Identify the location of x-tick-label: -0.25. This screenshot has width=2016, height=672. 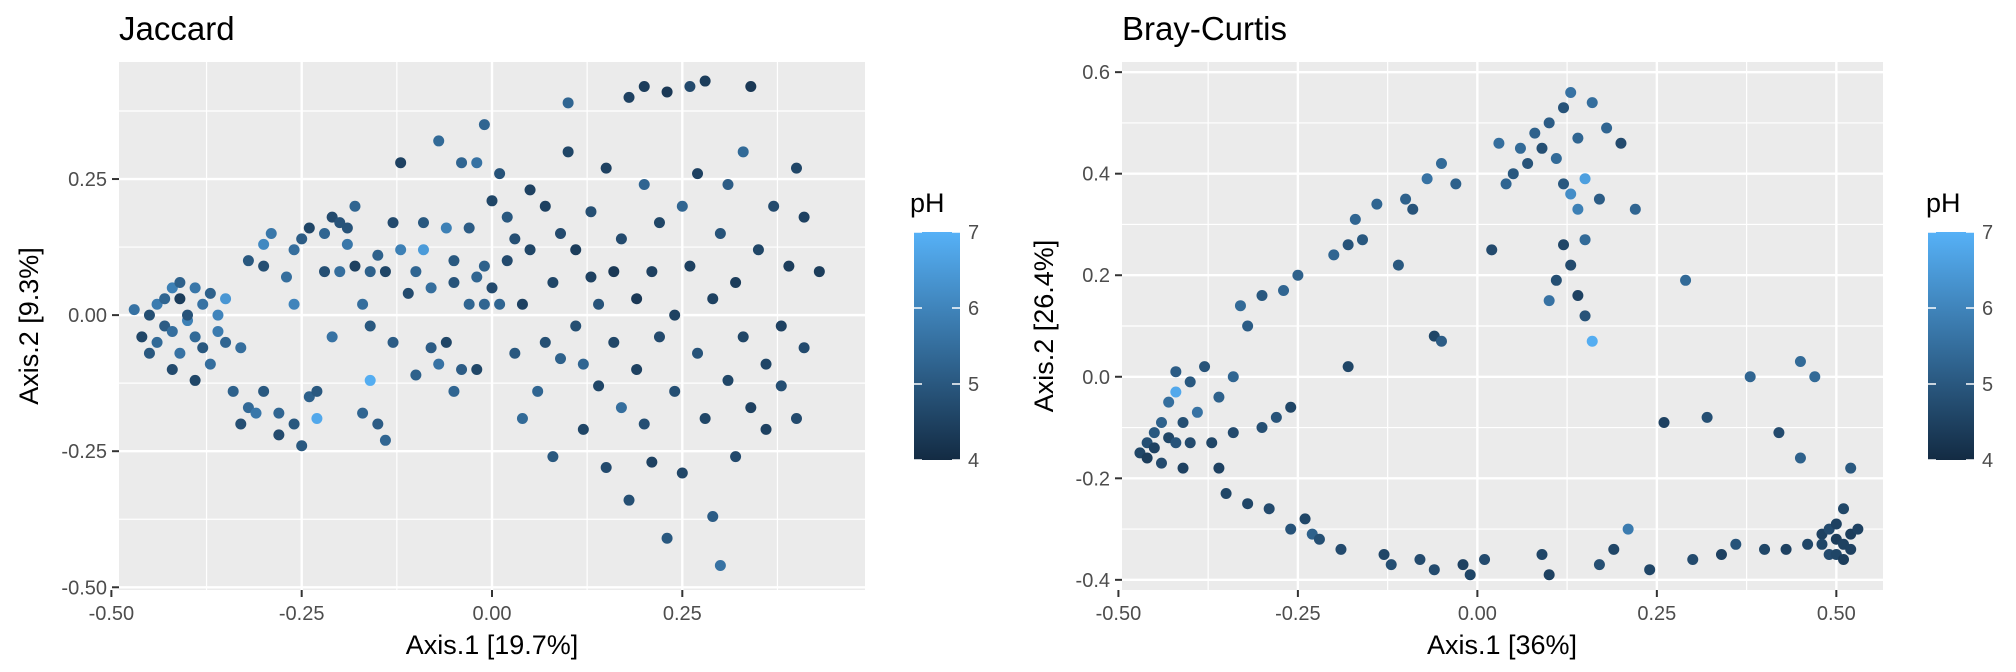
(302, 614).